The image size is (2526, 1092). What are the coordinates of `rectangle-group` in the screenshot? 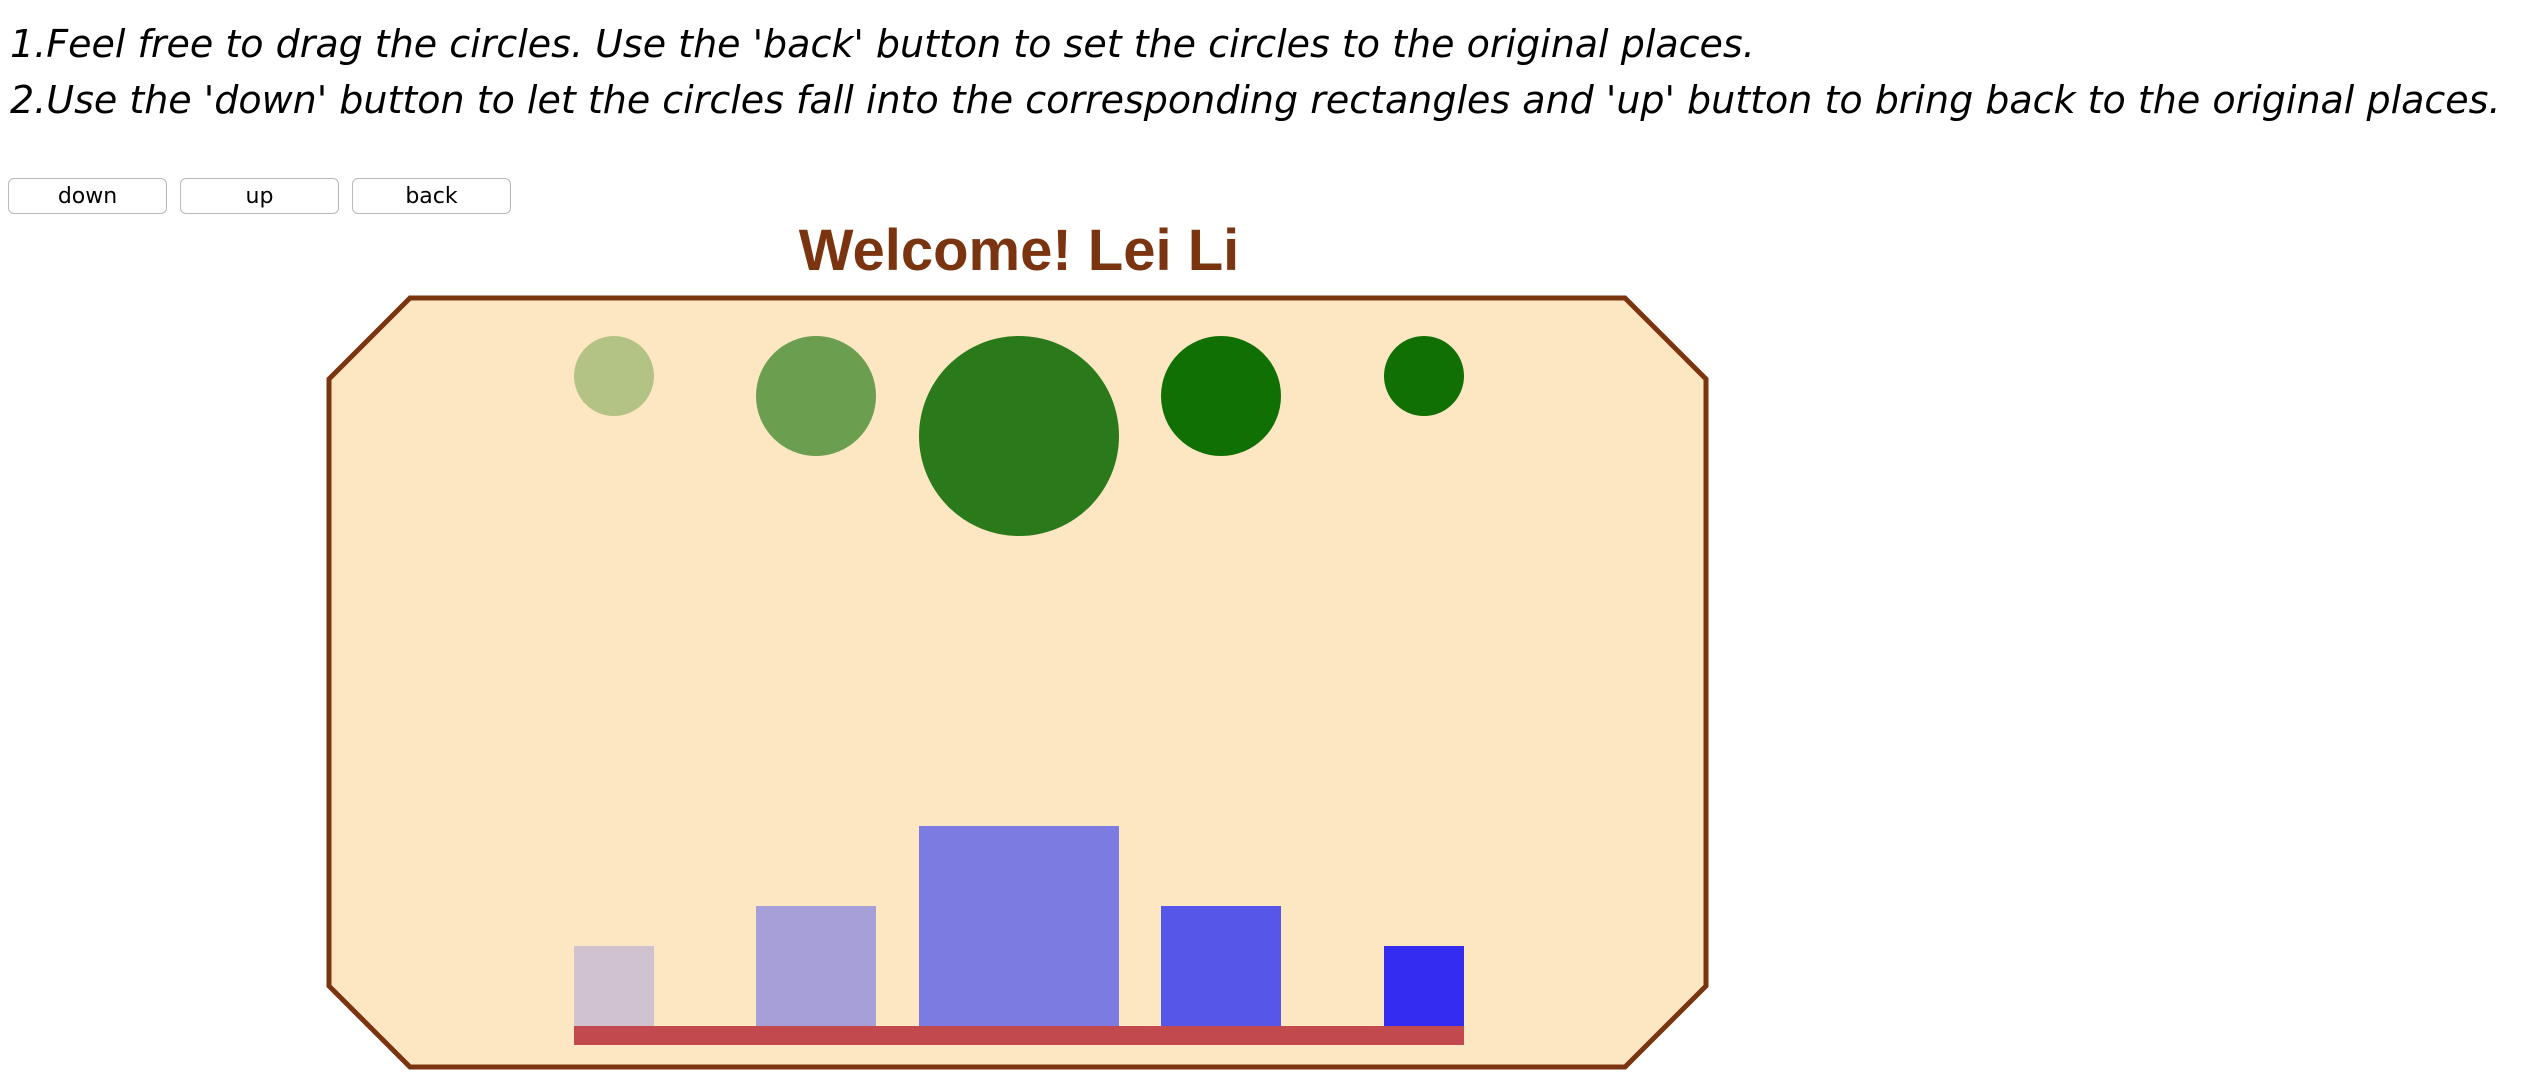 It's located at (1019, 926).